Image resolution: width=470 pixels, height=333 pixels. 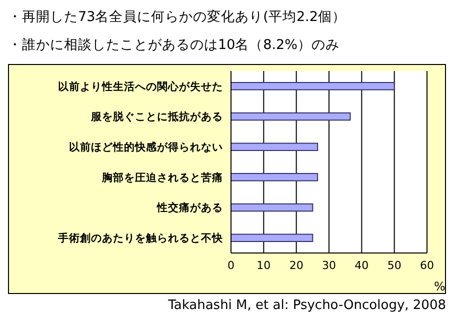 What do you see at coordinates (263, 265) in the screenshot?
I see `x-tick-label: 10` at bounding box center [263, 265].